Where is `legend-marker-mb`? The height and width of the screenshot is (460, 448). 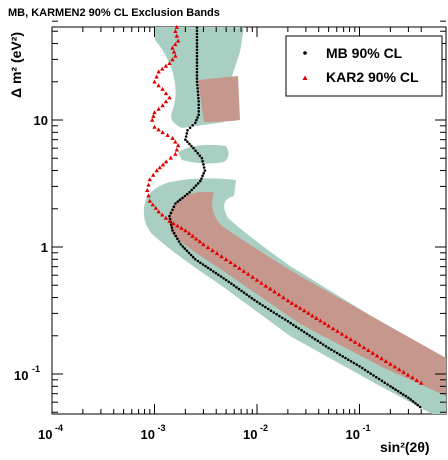
legend-marker-mb is located at coordinates (305, 53).